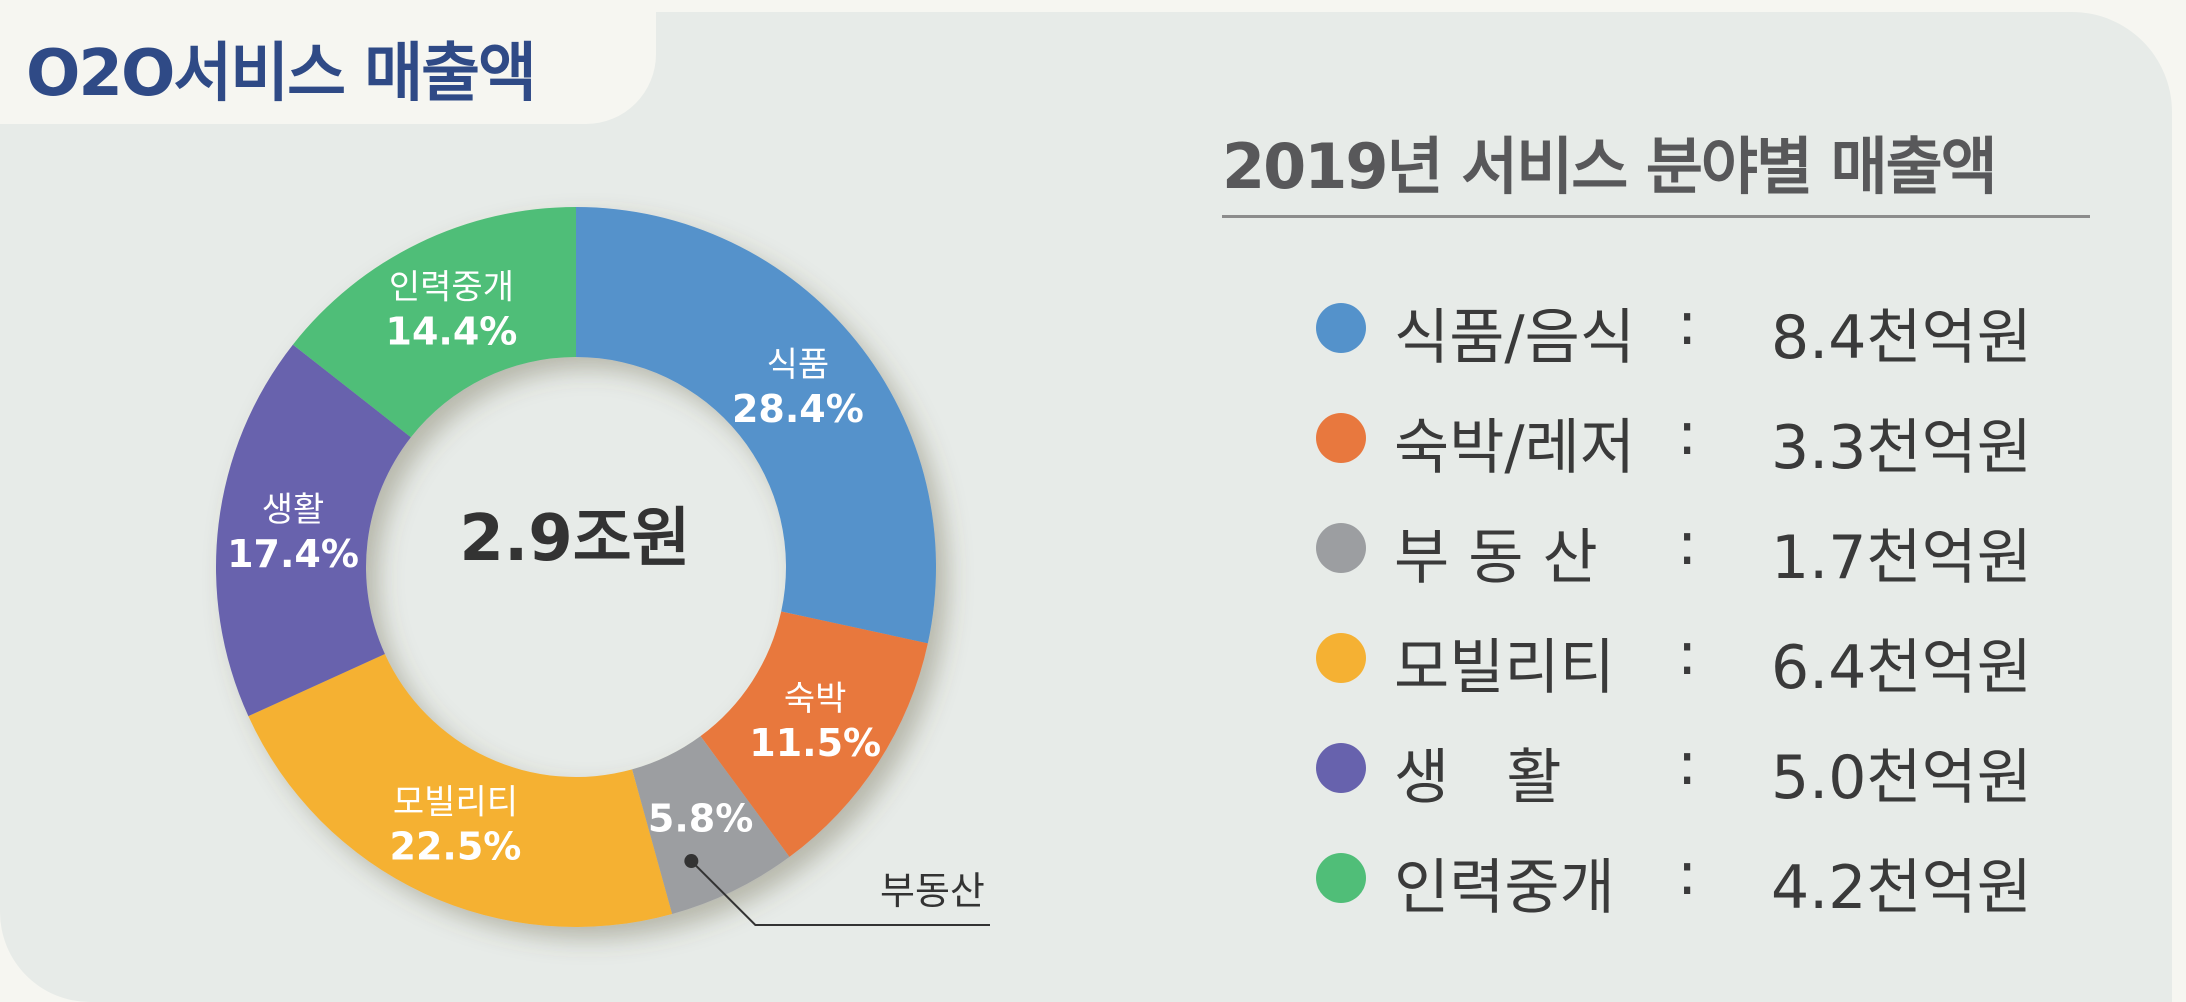 Image resolution: width=2186 pixels, height=1002 pixels. I want to click on slice-value-label: 5.8%, so click(700, 818).